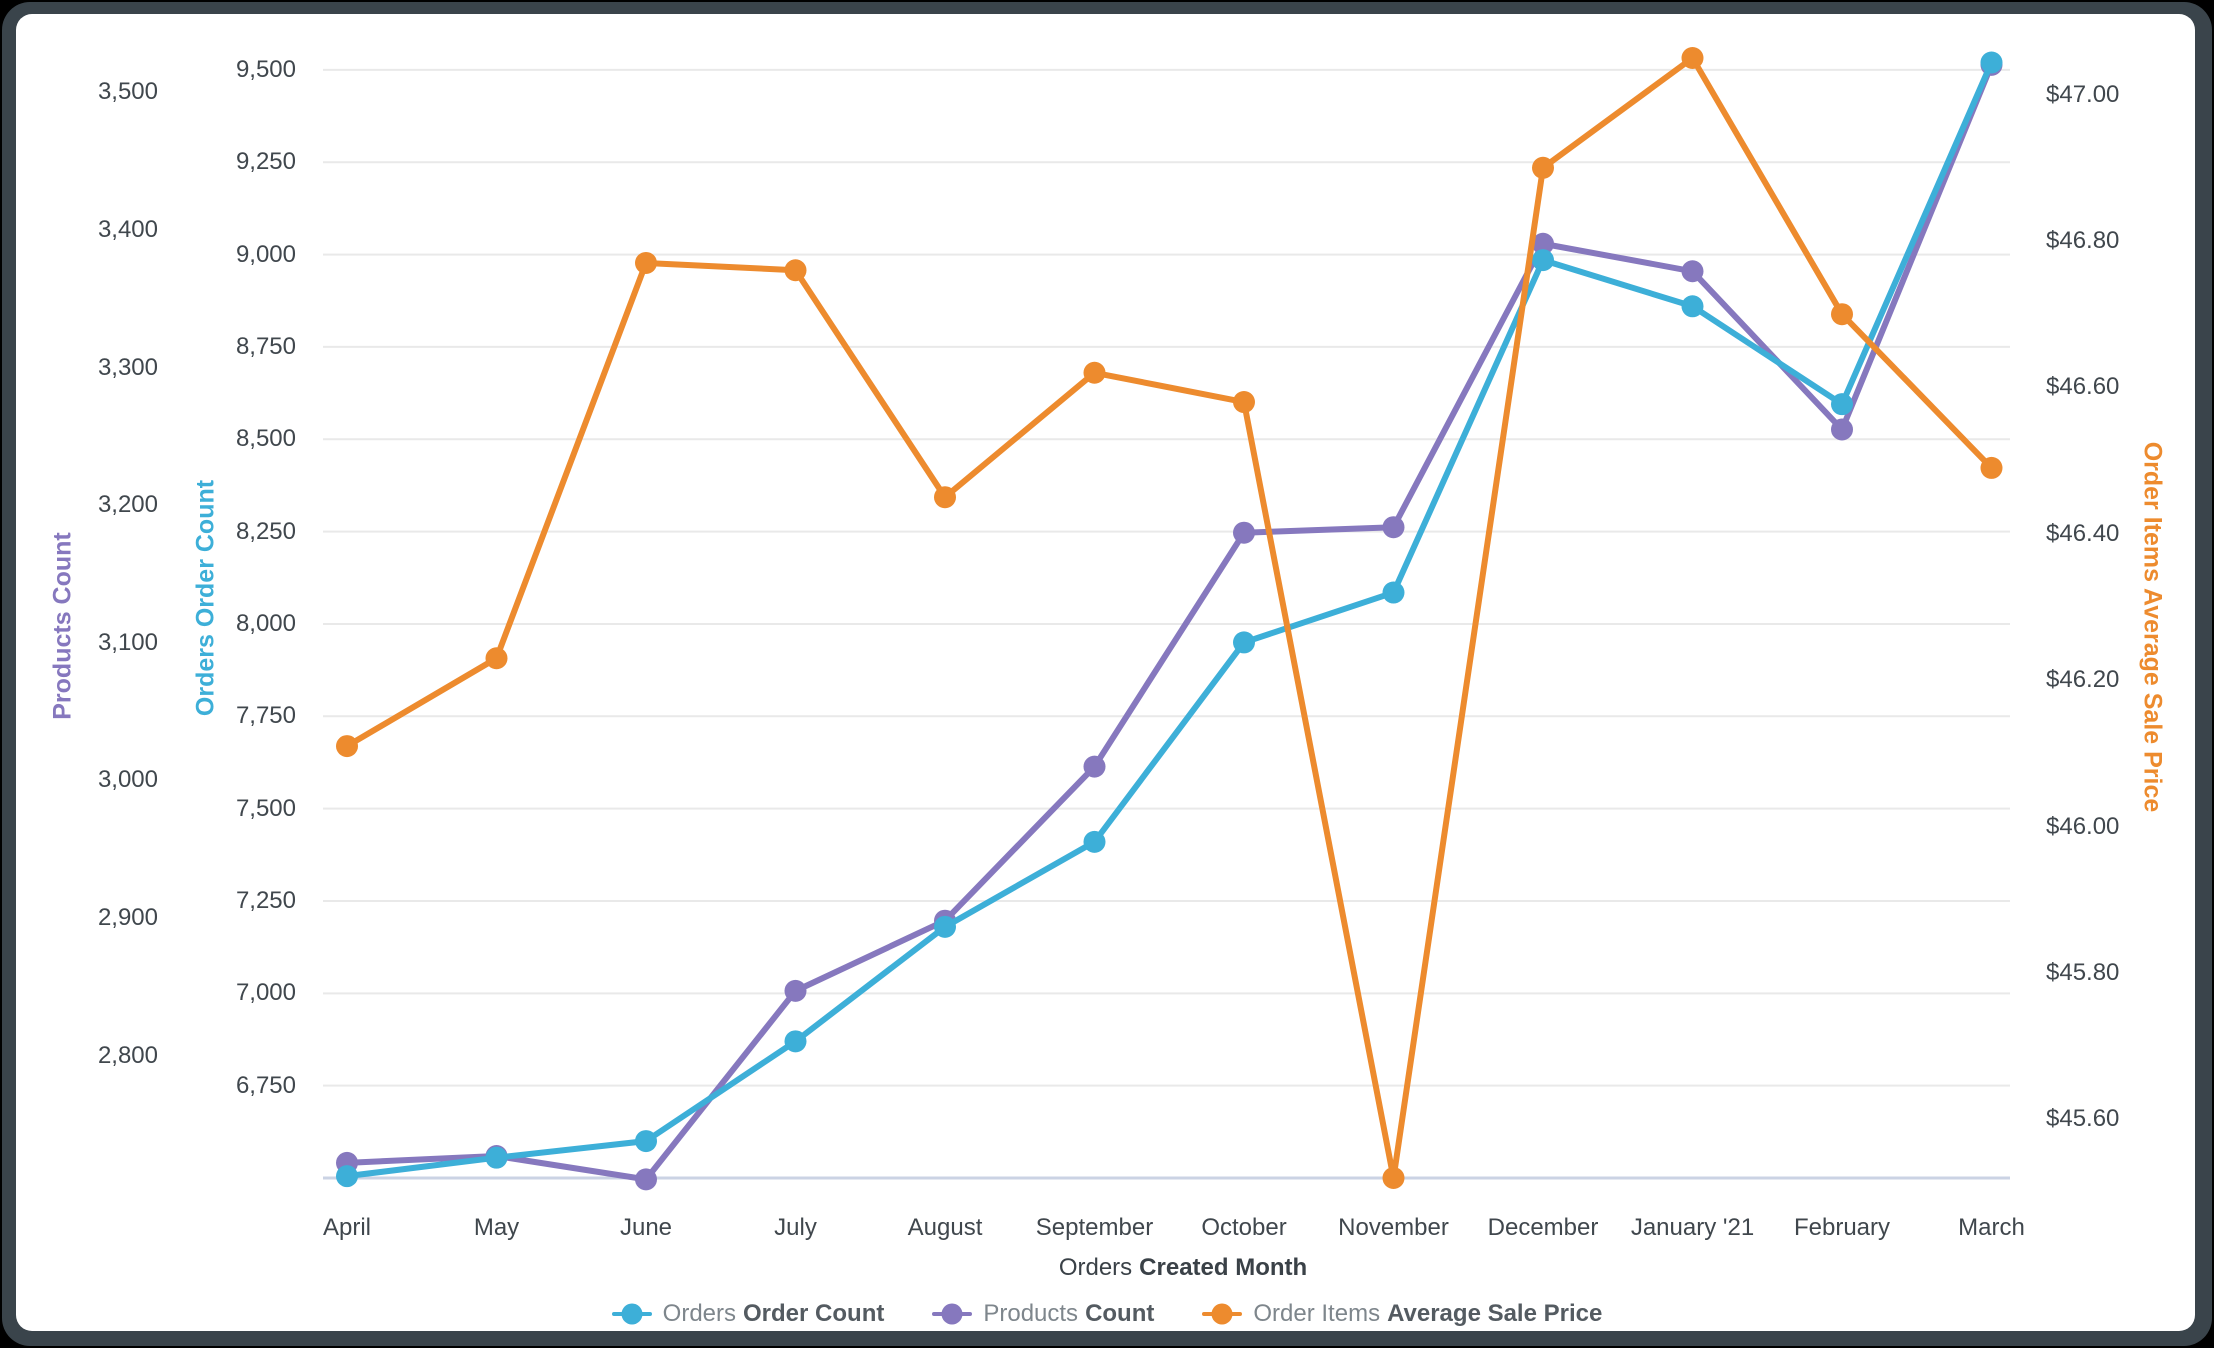 Image resolution: width=2214 pixels, height=1348 pixels. What do you see at coordinates (2083, 826) in the screenshot?
I see `y-tick-price: $46.00` at bounding box center [2083, 826].